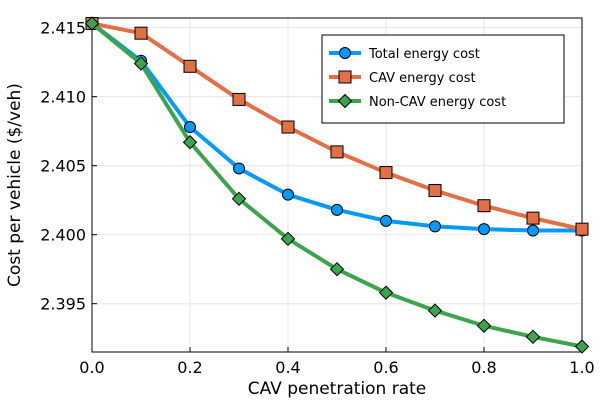  What do you see at coordinates (437, 102) in the screenshot?
I see `legend-label: Non-CAV energy cost` at bounding box center [437, 102].